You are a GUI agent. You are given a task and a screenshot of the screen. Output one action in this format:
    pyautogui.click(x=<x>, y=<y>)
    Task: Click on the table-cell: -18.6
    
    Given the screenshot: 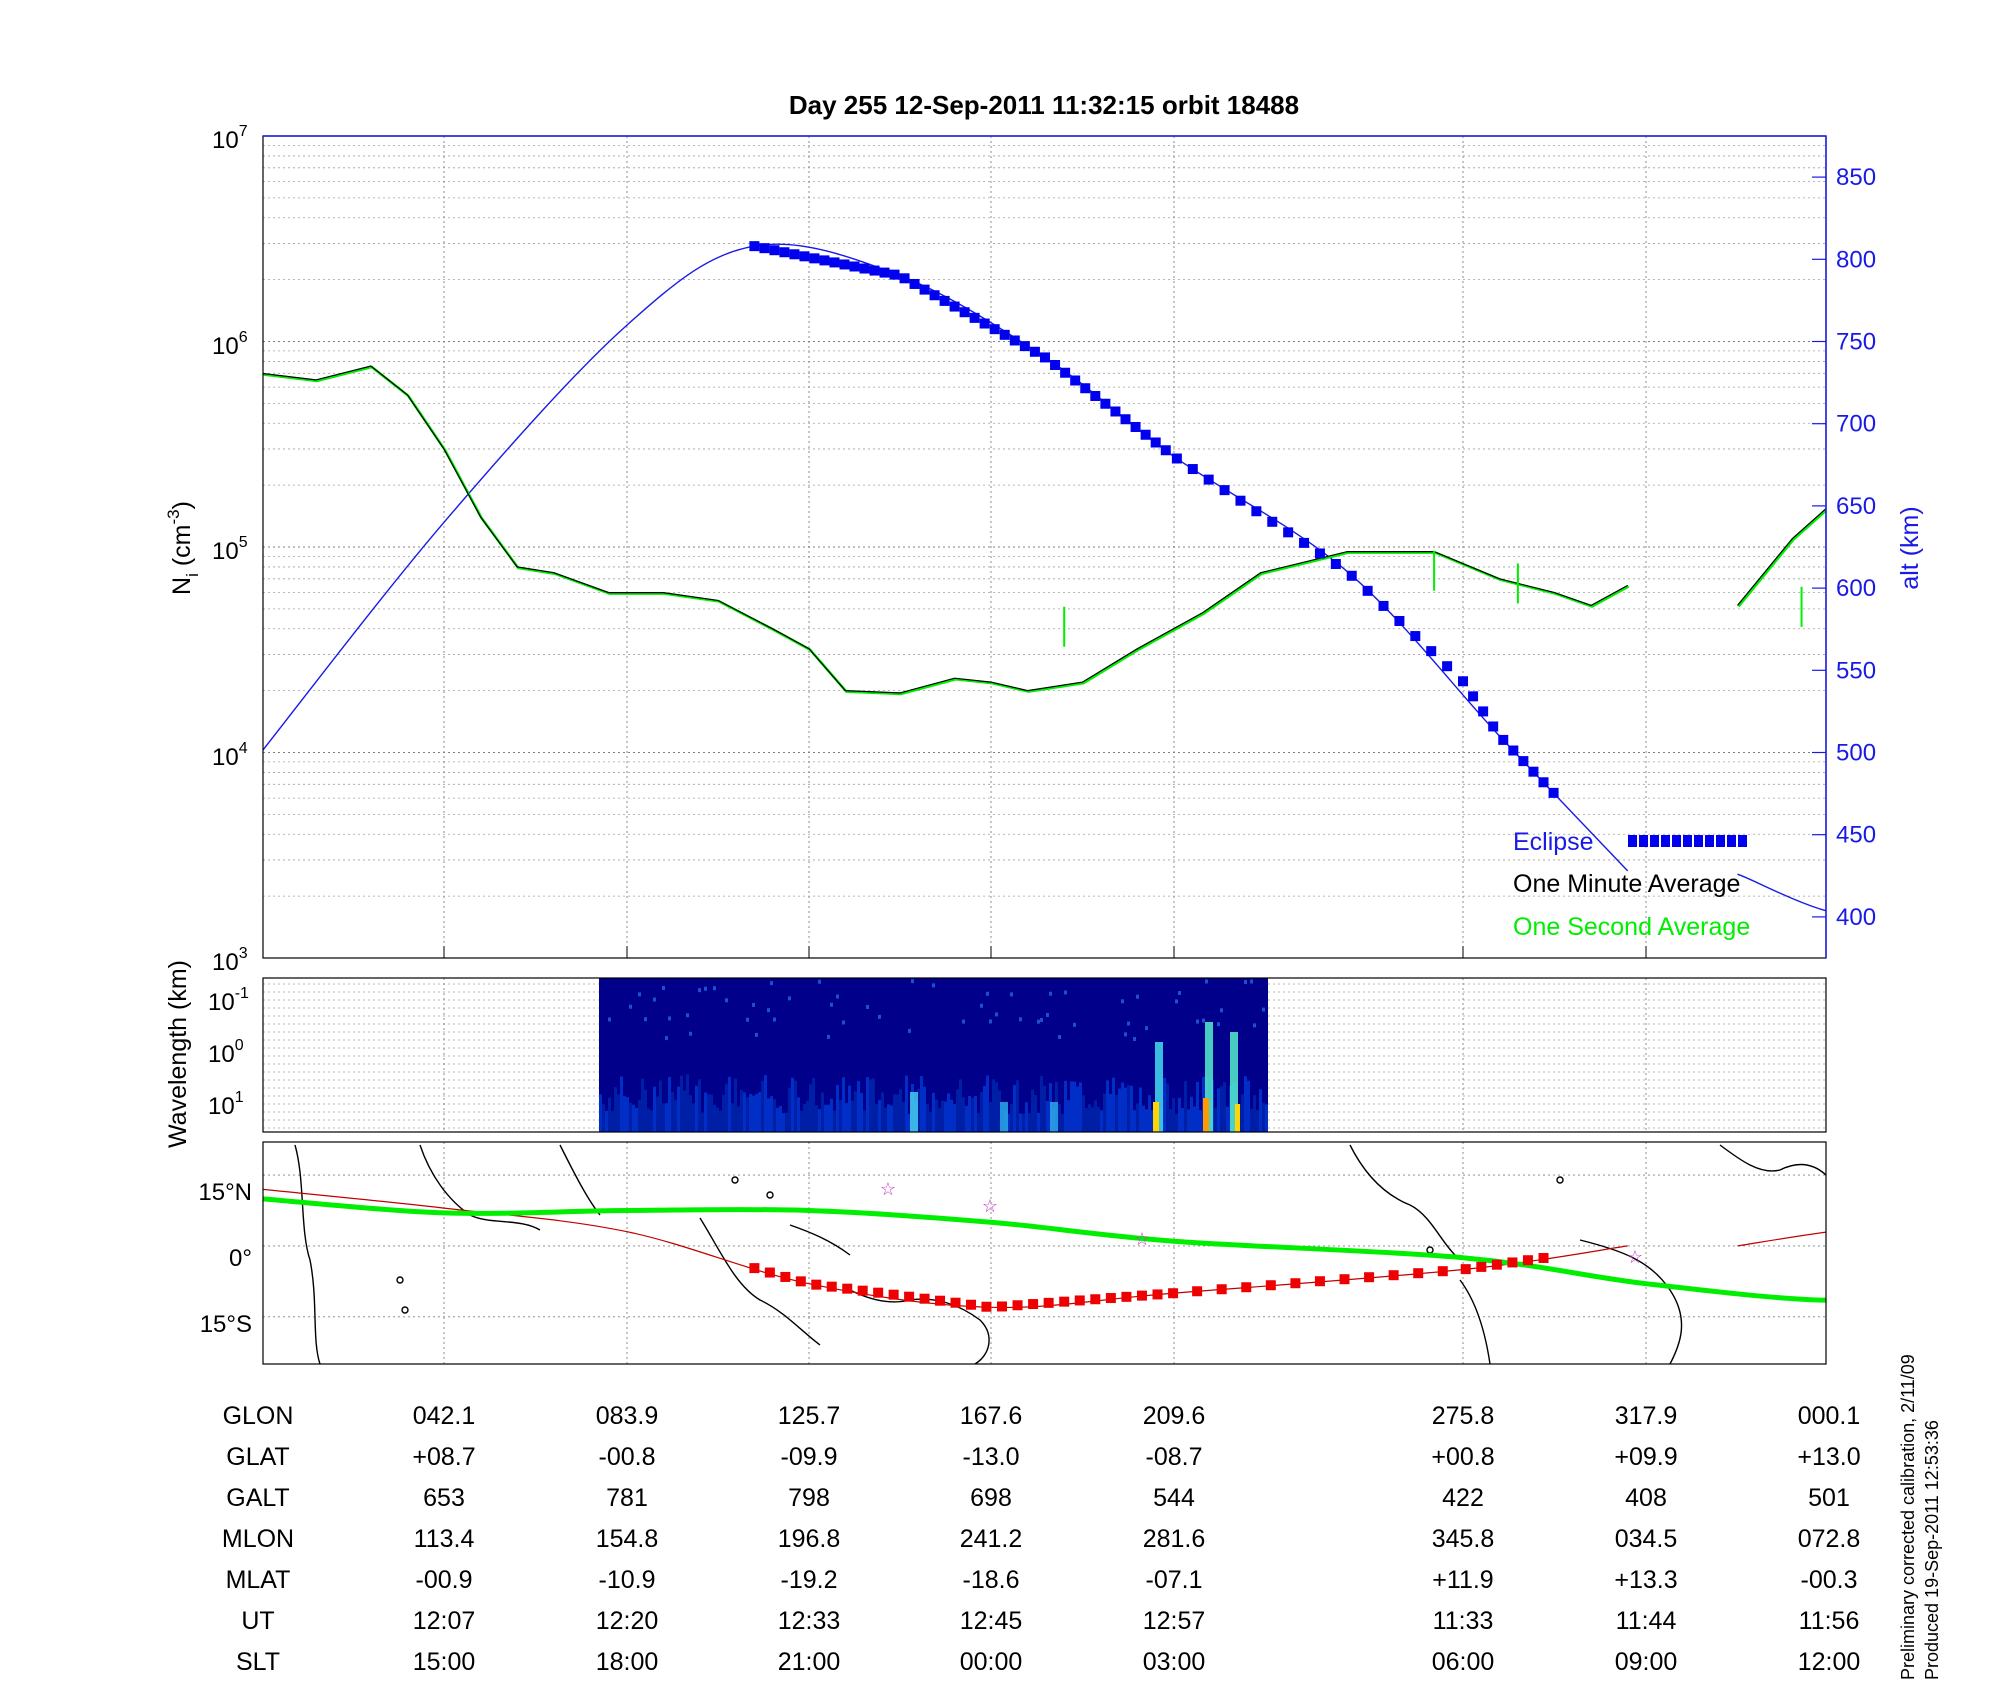 What is the action you would take?
    pyautogui.click(x=991, y=1580)
    